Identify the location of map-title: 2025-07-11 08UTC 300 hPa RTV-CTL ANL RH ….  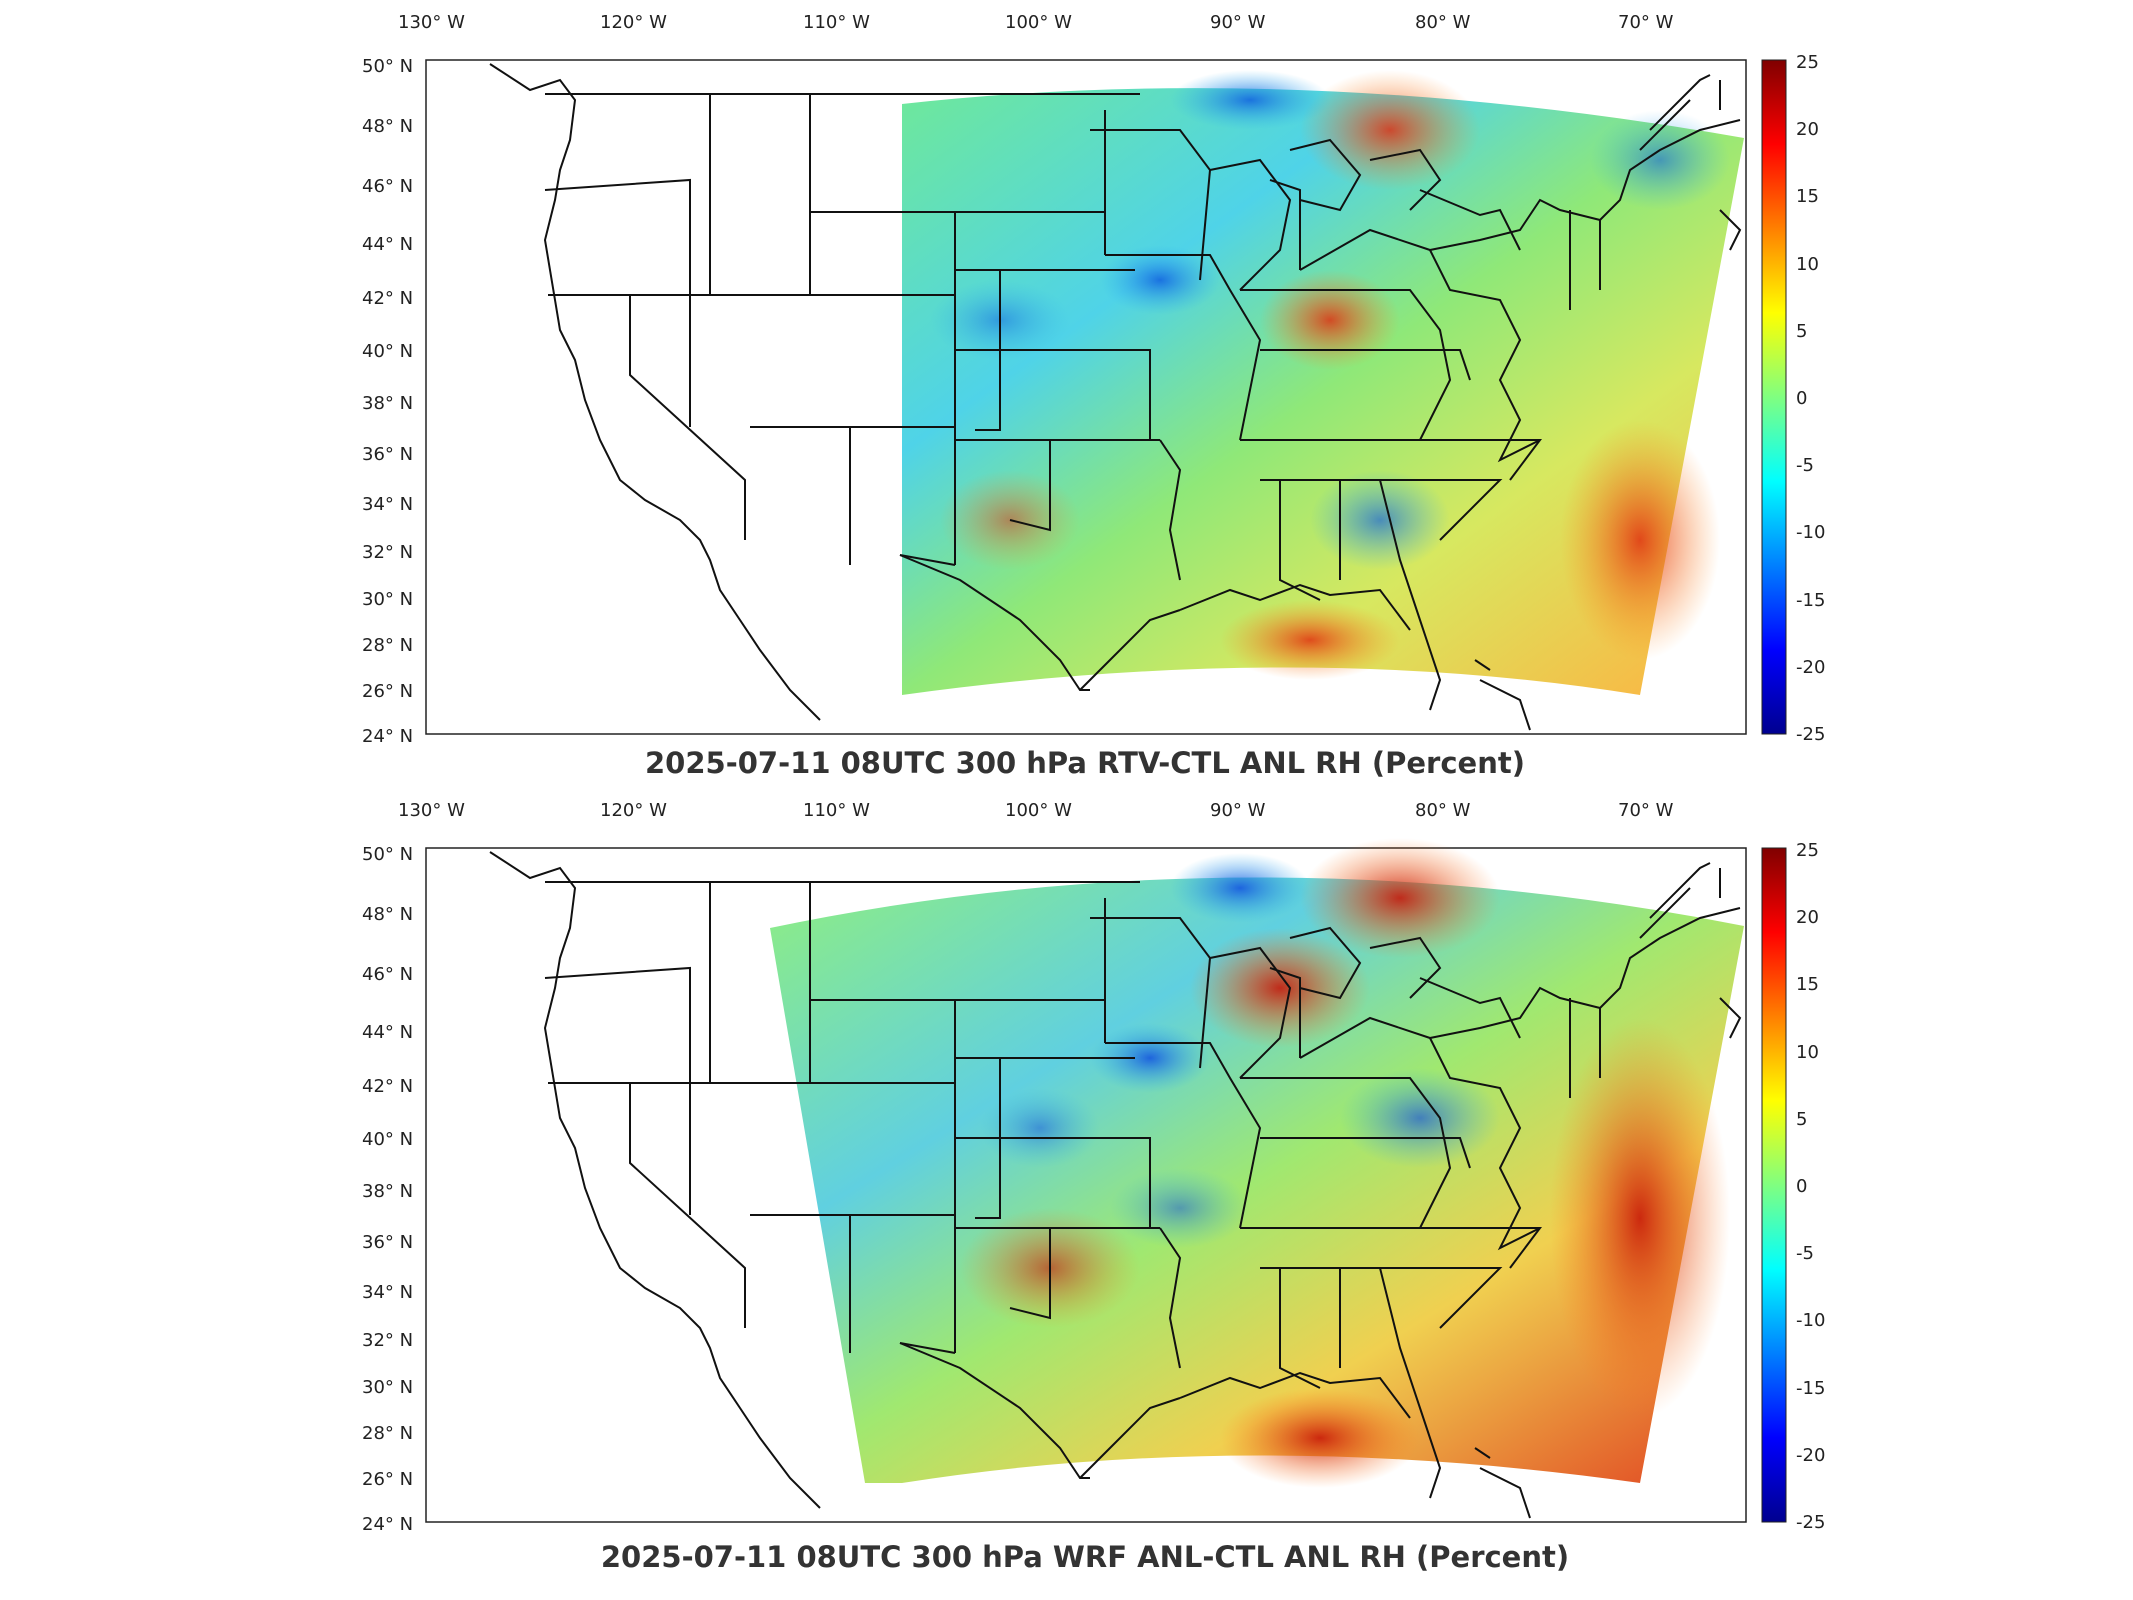
(1085, 763).